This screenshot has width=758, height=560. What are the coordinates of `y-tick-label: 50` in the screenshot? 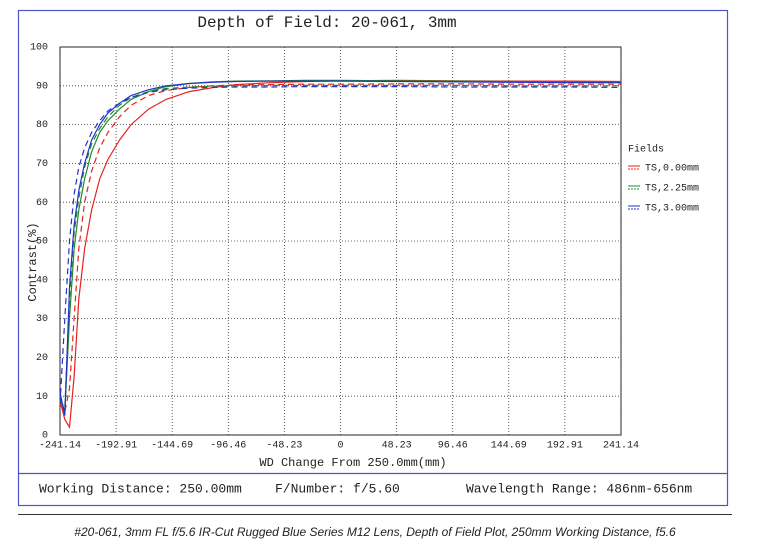 It's located at (42, 242).